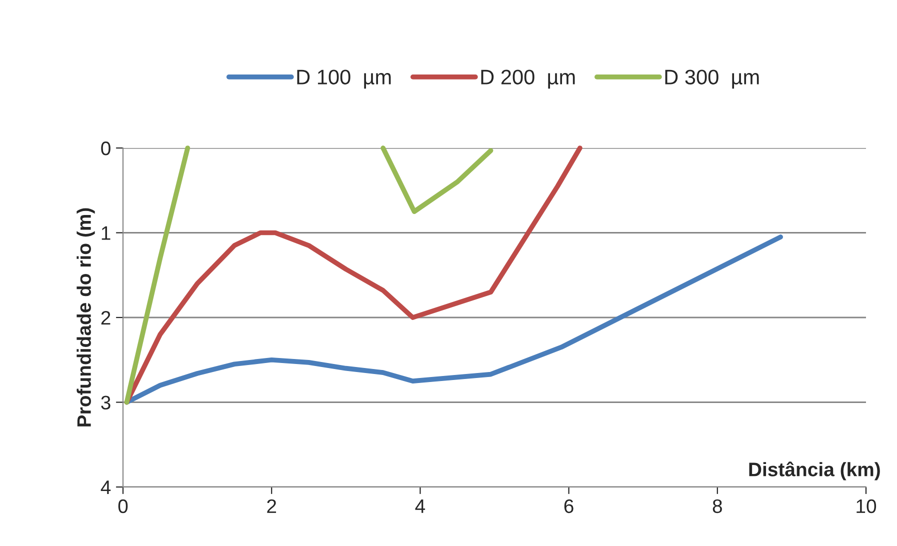 The image size is (897, 546). I want to click on legend-label: D 100 µm, so click(344, 79).